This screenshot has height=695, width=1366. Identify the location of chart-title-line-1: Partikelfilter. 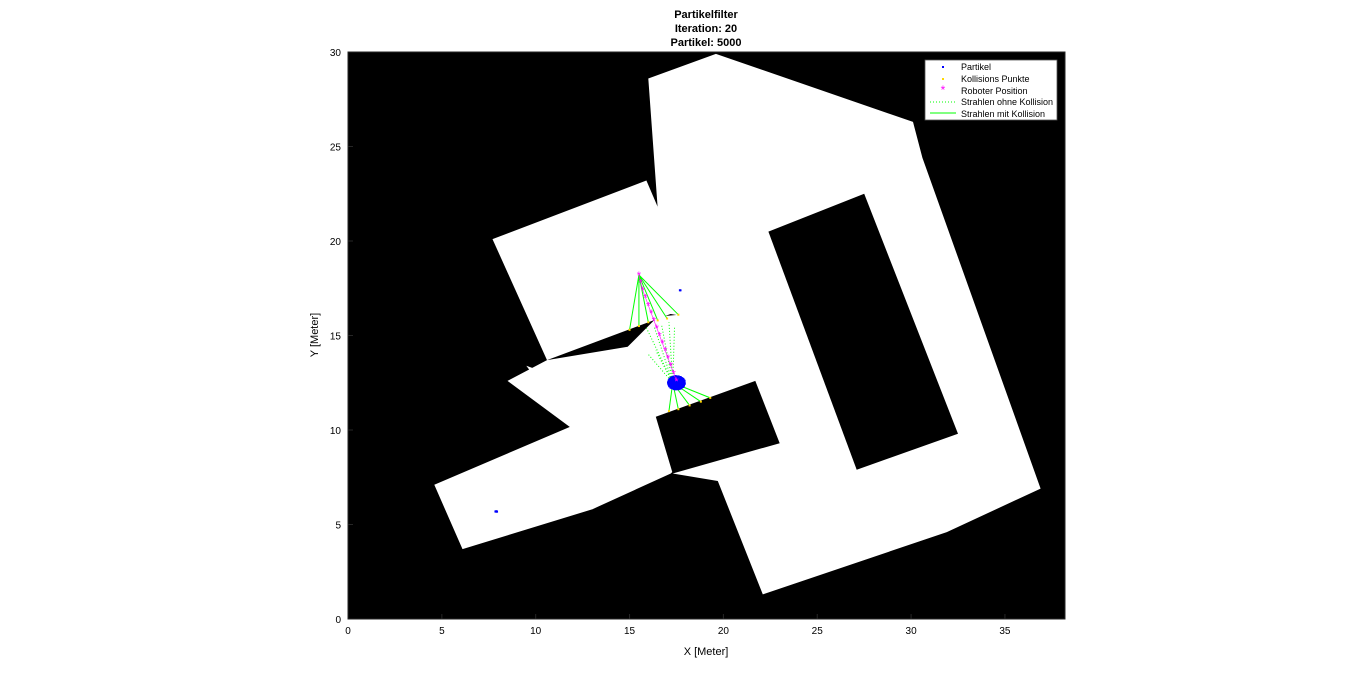
(706, 15).